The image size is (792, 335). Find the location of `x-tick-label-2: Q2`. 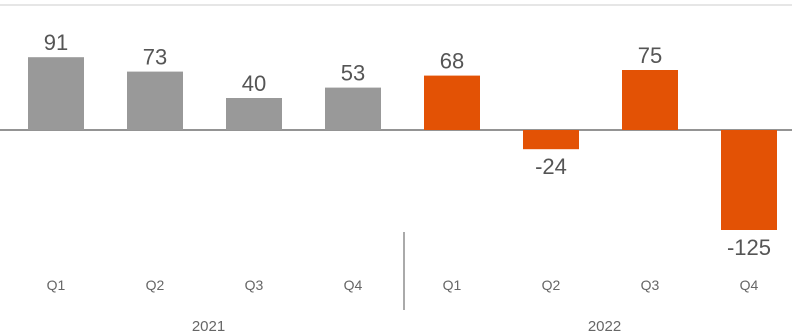

x-tick-label-2: Q2 is located at coordinates (155, 285).